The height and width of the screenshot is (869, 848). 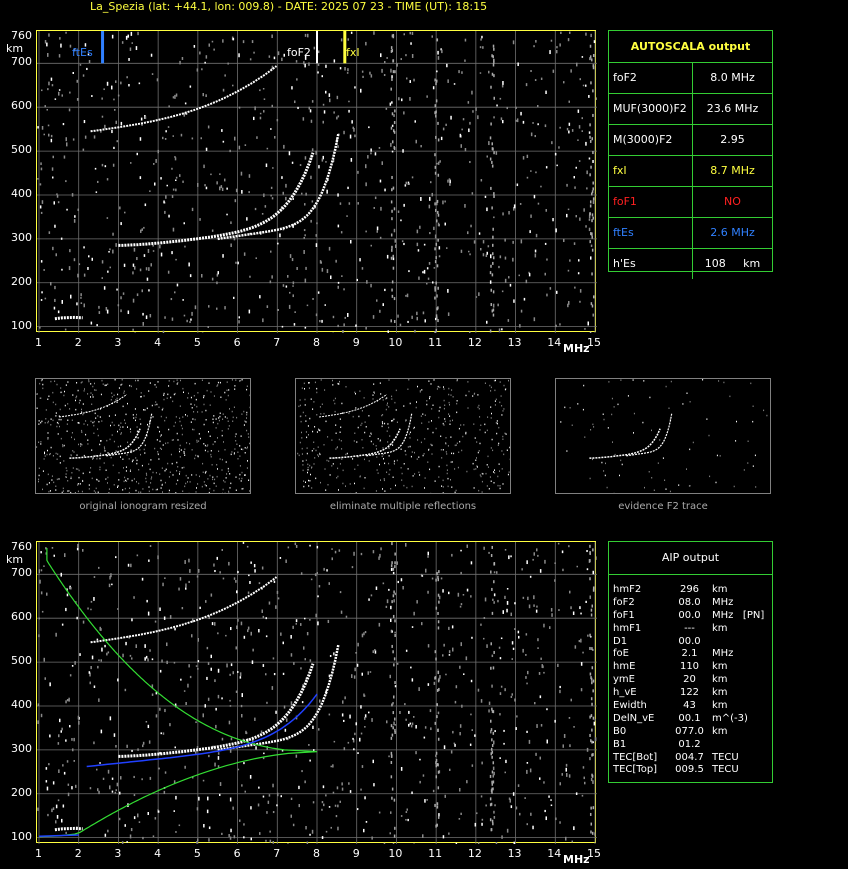 What do you see at coordinates (554, 853) in the screenshot?
I see `x-tick-label: 14` at bounding box center [554, 853].